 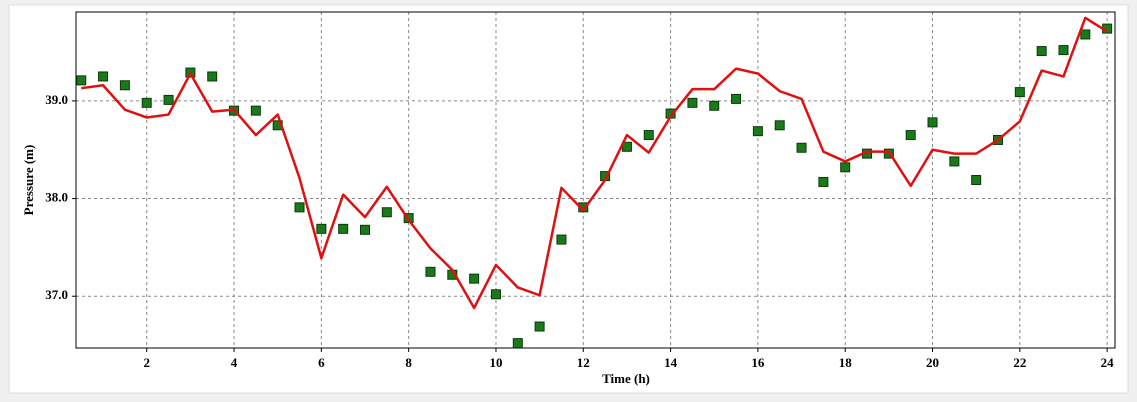 What do you see at coordinates (1019, 362) in the screenshot?
I see `x-tick-label: 22` at bounding box center [1019, 362].